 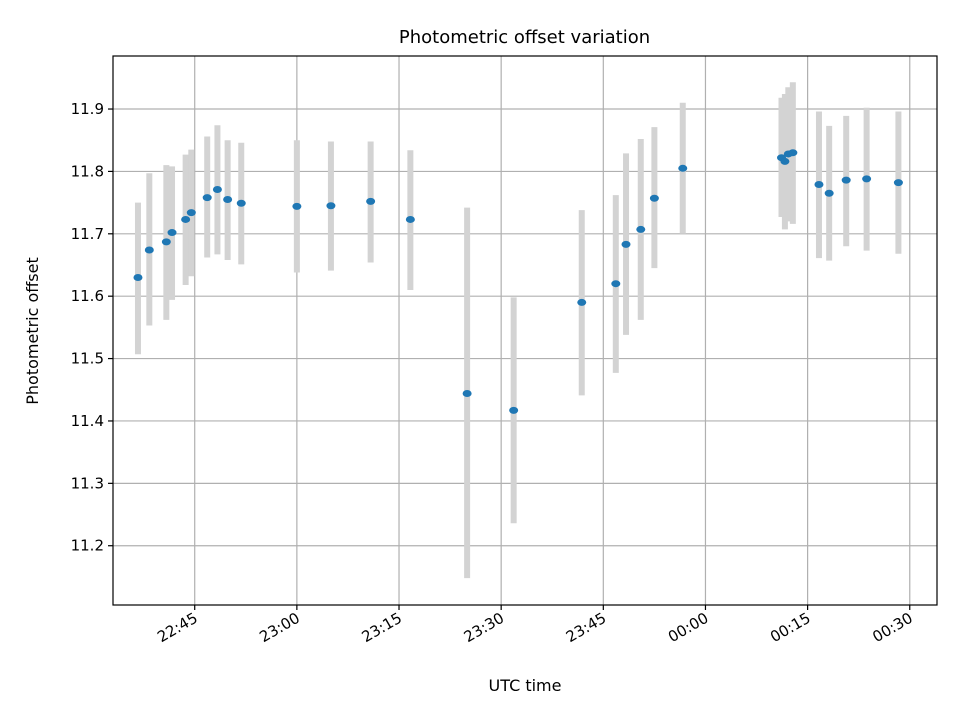 I want to click on x-axis-label: UTC time, so click(x=525, y=685).